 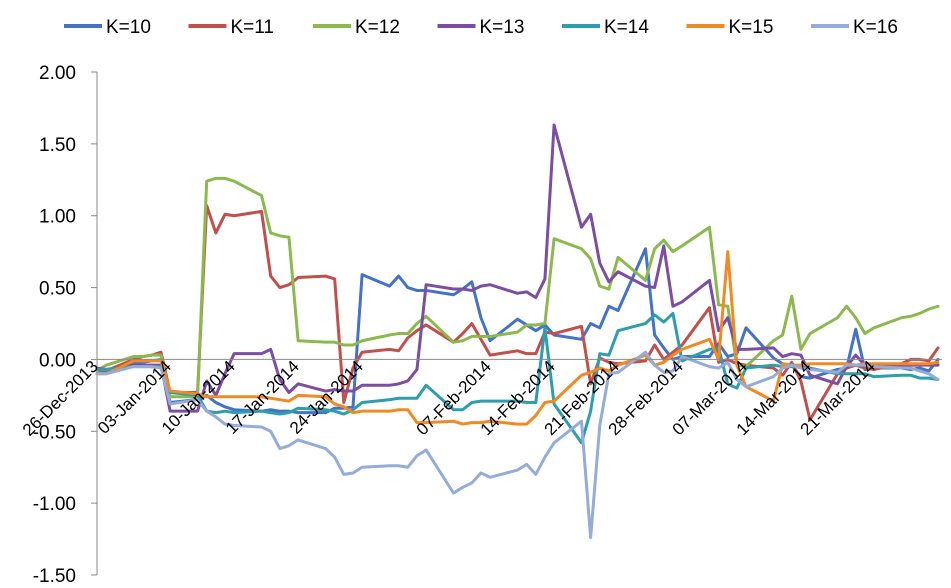 I want to click on legend-label: K=15, so click(x=751, y=27).